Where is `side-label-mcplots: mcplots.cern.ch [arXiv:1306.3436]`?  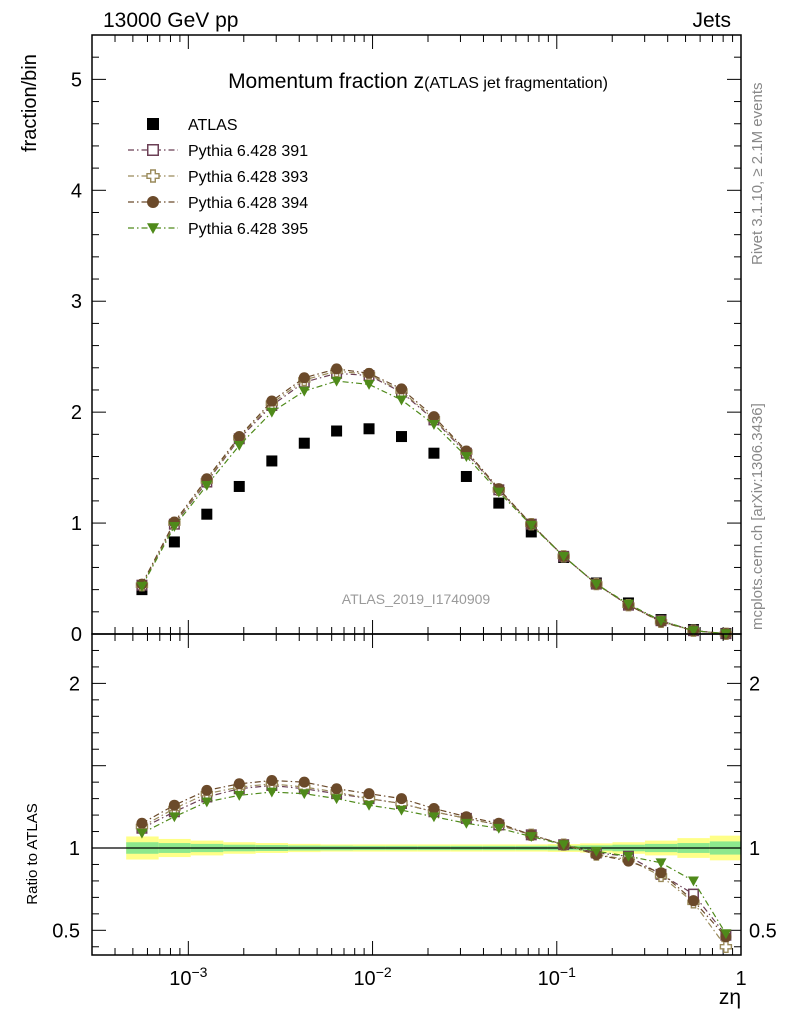 side-label-mcplots: mcplots.cern.ch [arXiv:1306.3436] is located at coordinates (757, 516).